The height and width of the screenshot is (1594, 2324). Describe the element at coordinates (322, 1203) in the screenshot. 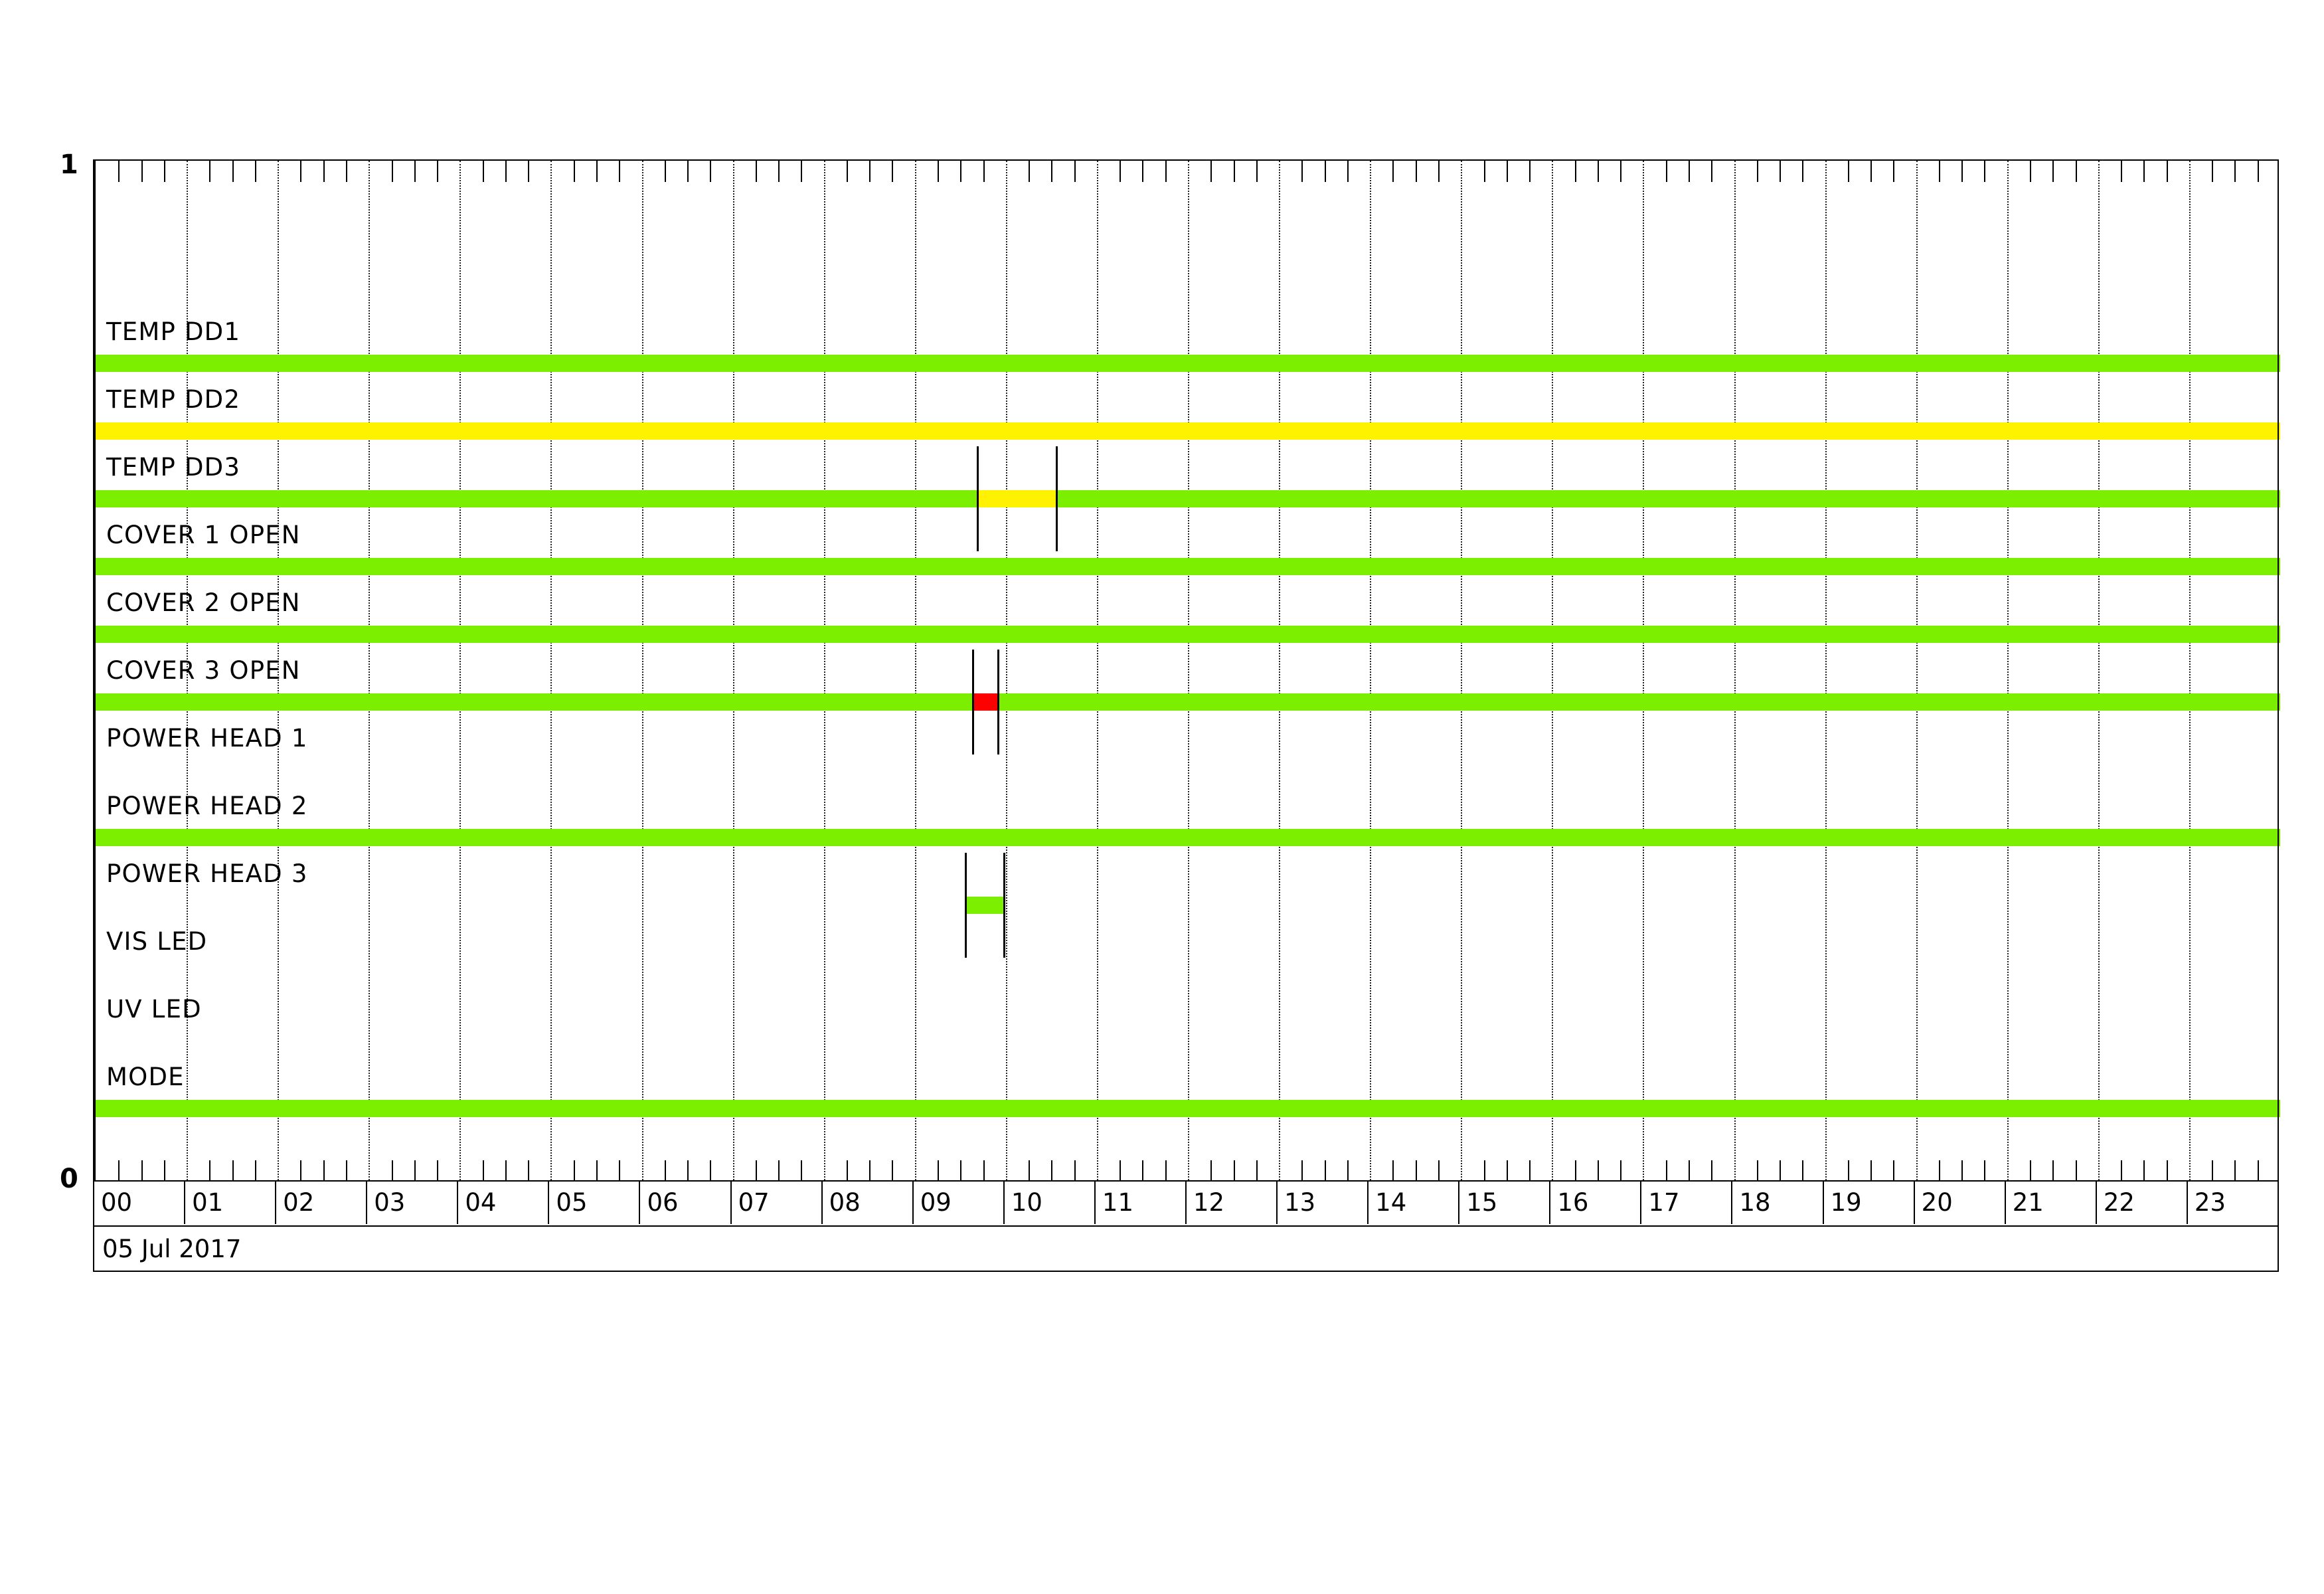

I see `hour-cell-02: 02` at that location.